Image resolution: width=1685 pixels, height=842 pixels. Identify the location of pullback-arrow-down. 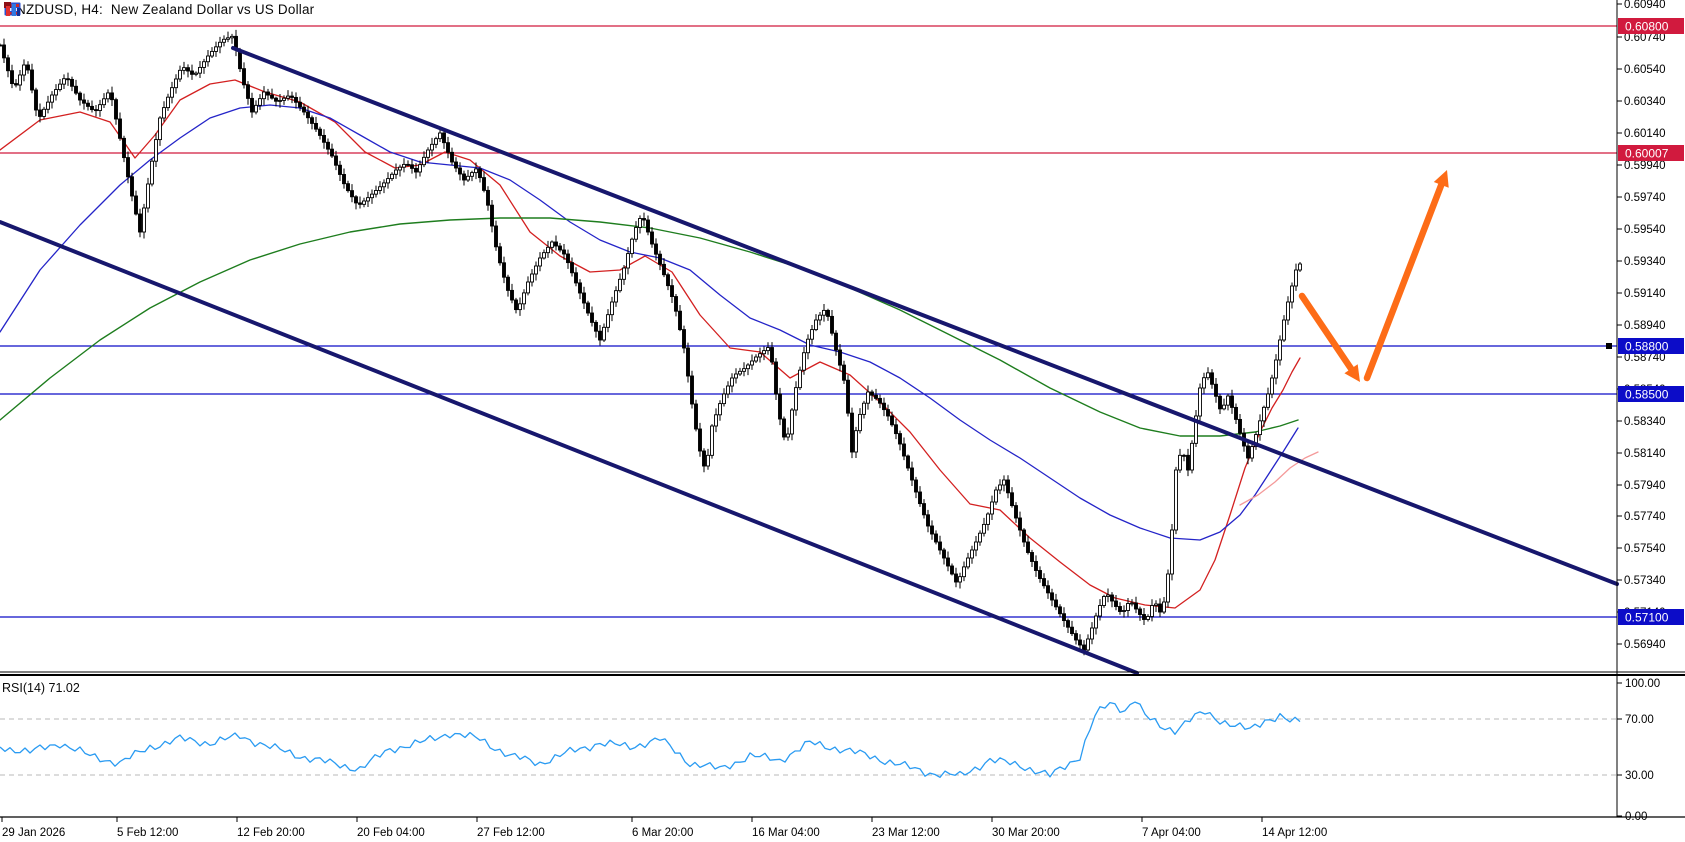
(1326, 332).